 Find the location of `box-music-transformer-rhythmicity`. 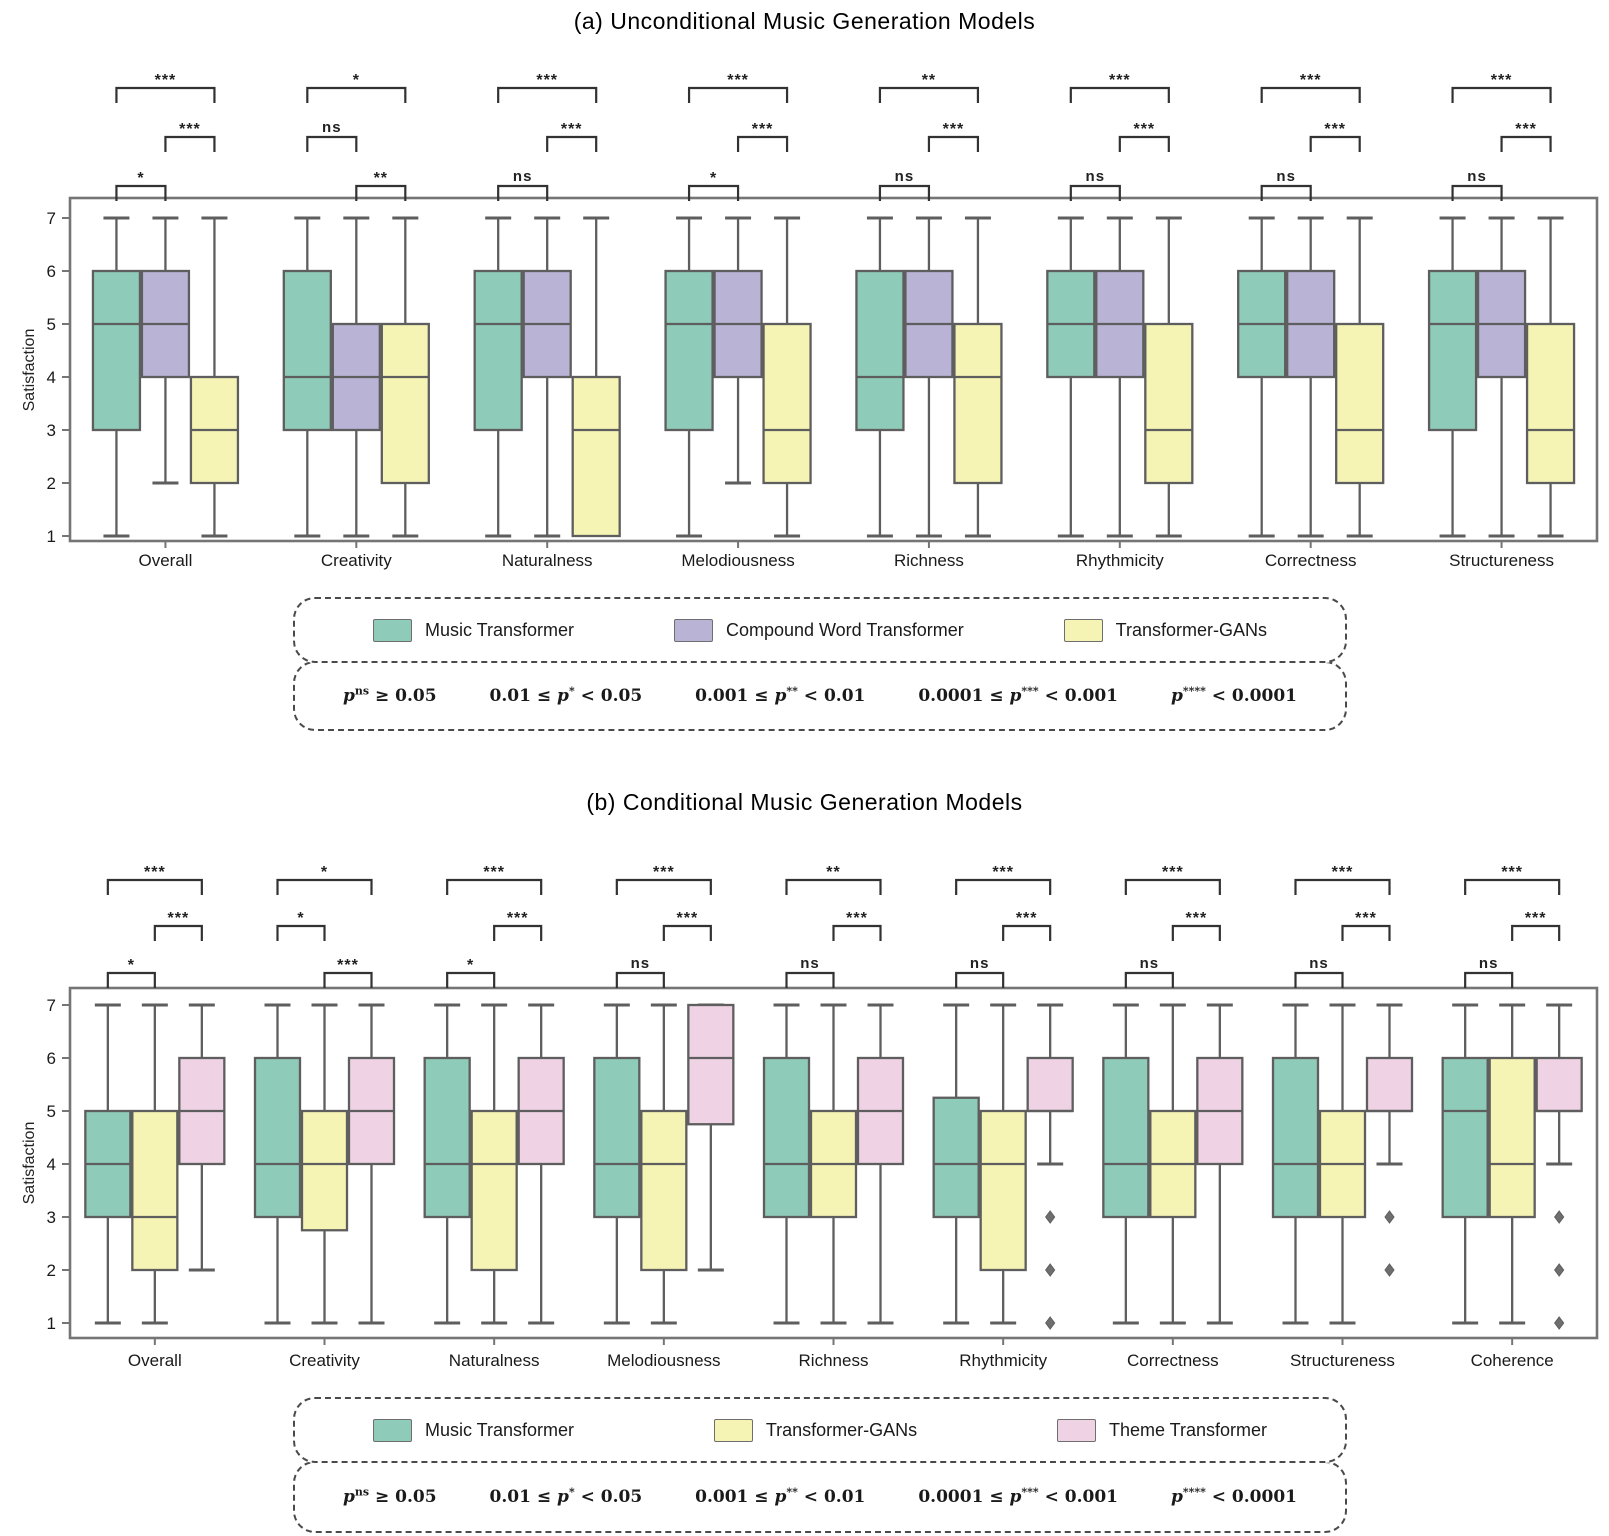

box-music-transformer-rhythmicity is located at coordinates (1071, 377).